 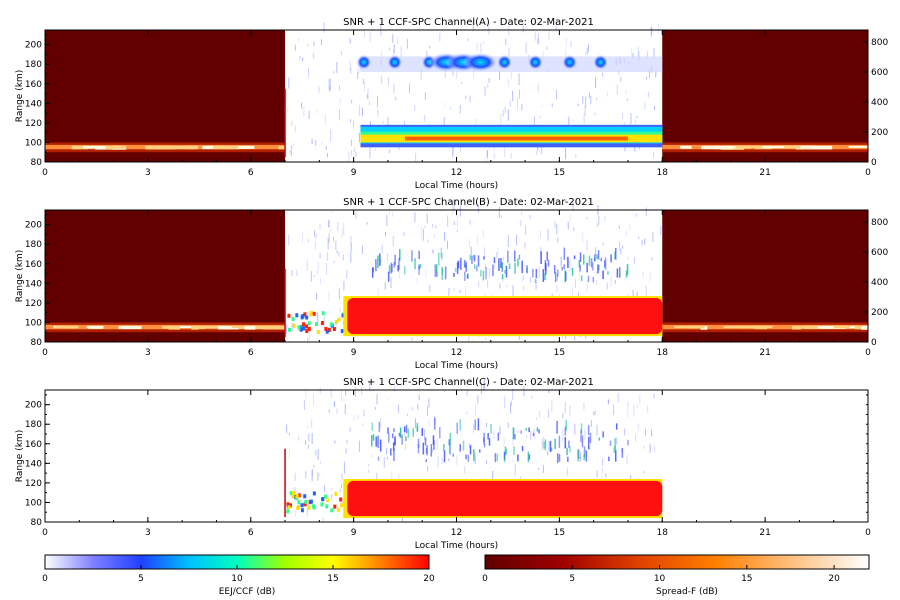 What do you see at coordinates (165, 96) in the screenshot?
I see `spreadf-region` at bounding box center [165, 96].